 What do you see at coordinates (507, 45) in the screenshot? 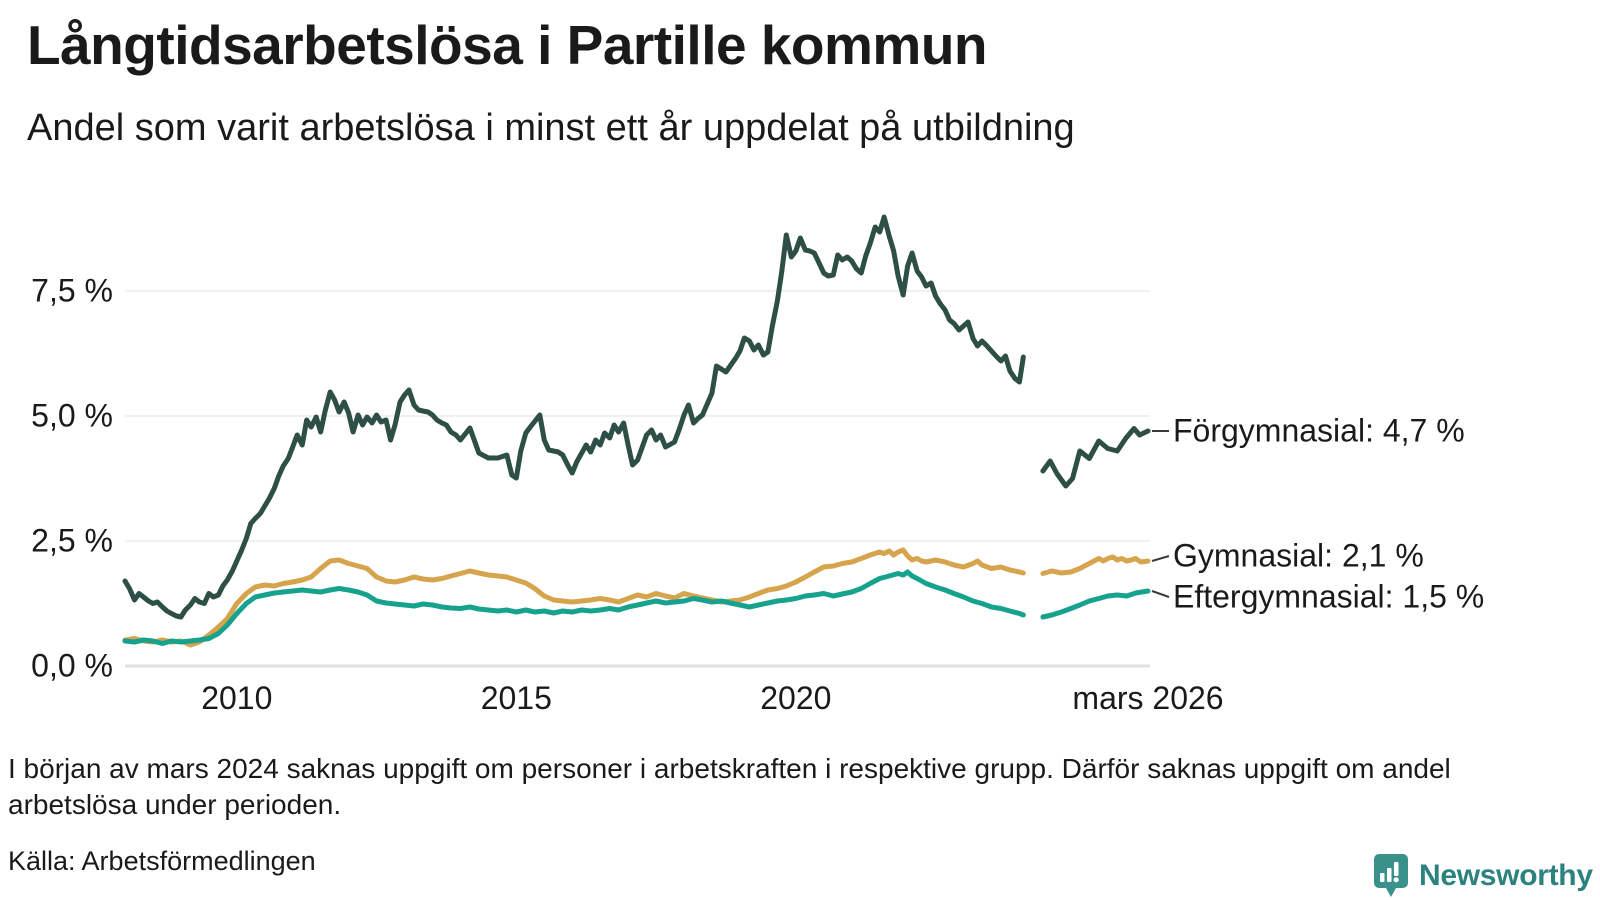
I see `page-title: Långtidsarbetslösa i Partille kommun` at bounding box center [507, 45].